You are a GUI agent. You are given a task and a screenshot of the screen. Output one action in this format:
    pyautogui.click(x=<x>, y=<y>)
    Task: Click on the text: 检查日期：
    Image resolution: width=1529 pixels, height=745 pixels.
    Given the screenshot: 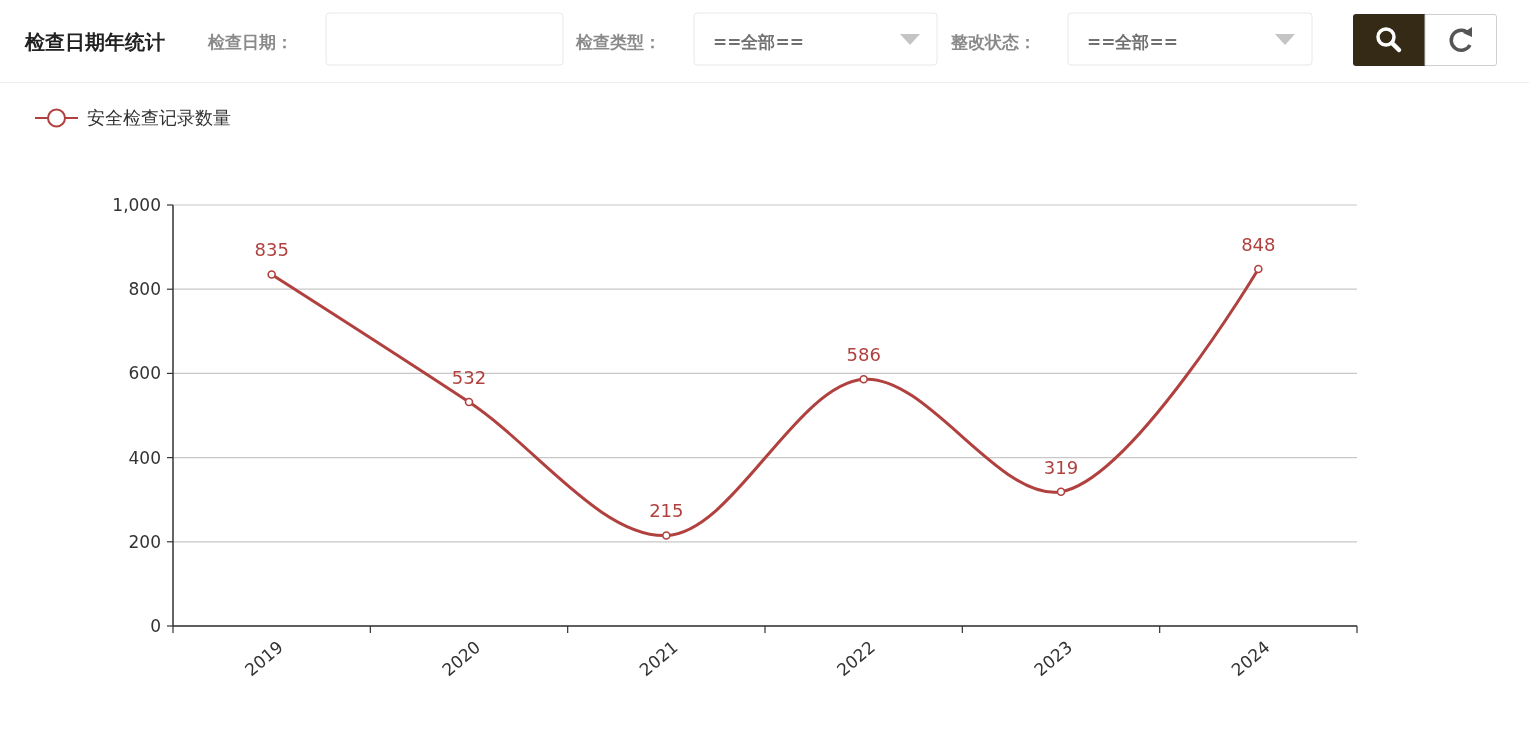 What is the action you would take?
    pyautogui.click(x=250, y=42)
    